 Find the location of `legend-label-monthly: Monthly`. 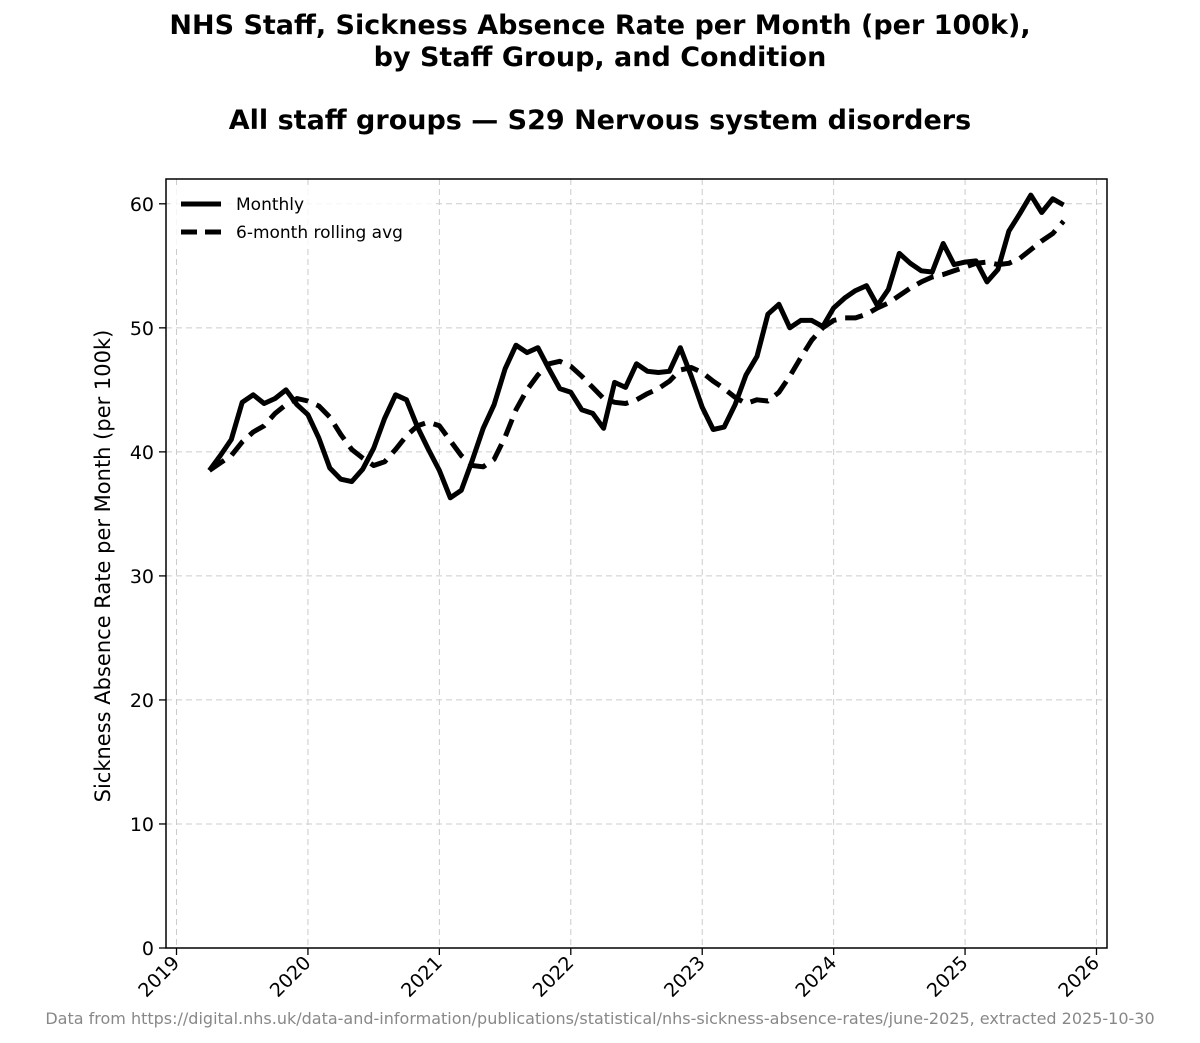

legend-label-monthly: Monthly is located at coordinates (270, 205).